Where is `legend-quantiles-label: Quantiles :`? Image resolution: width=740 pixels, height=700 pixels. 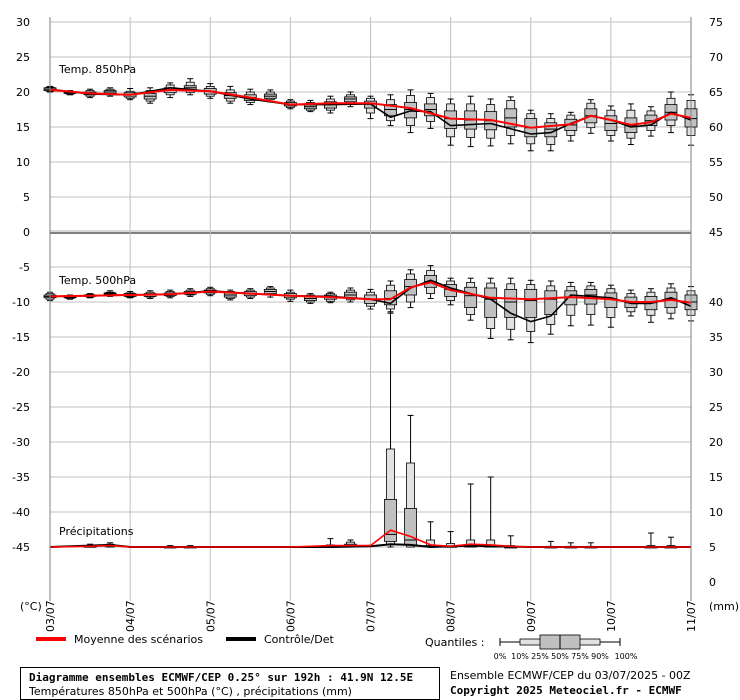 legend-quantiles-label: Quantiles : is located at coordinates (454, 642).